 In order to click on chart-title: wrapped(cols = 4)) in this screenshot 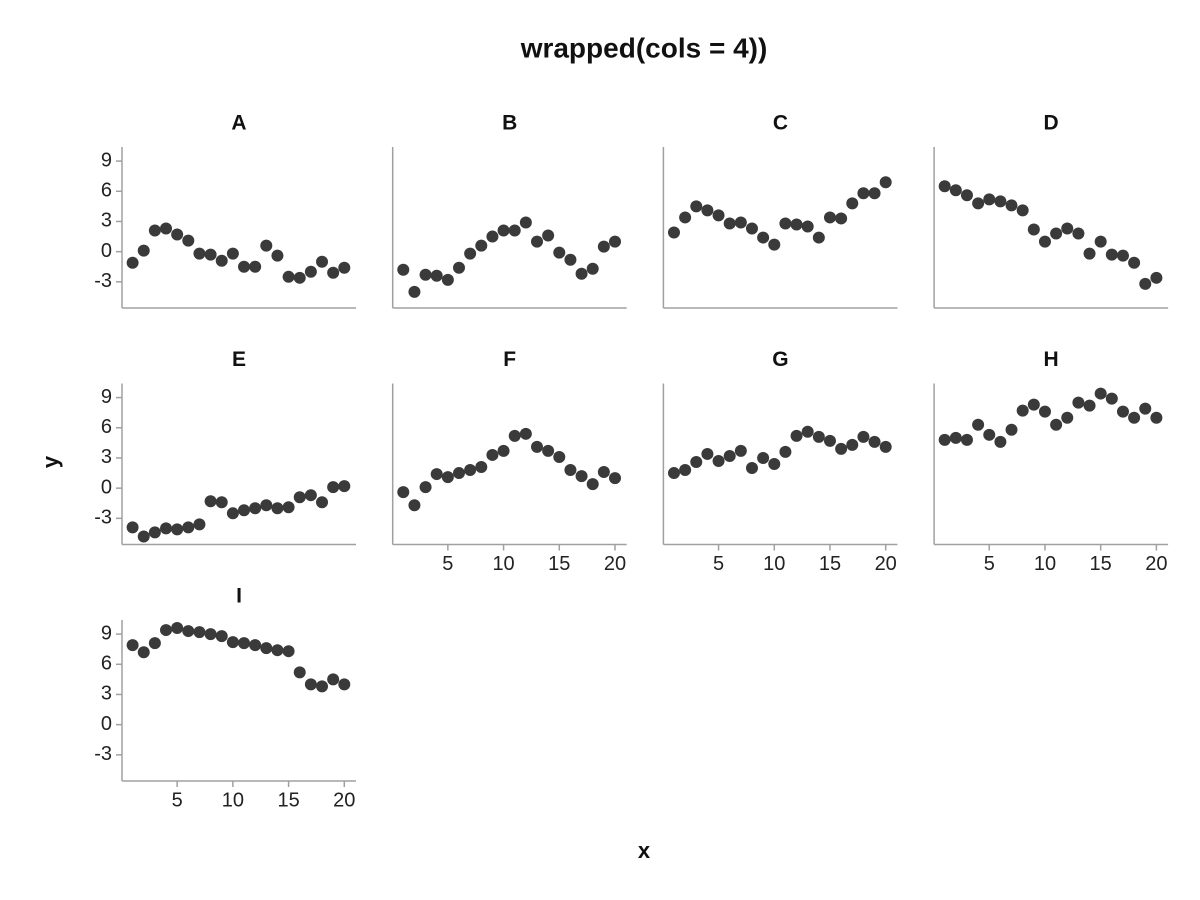, I will do `click(644, 47)`.